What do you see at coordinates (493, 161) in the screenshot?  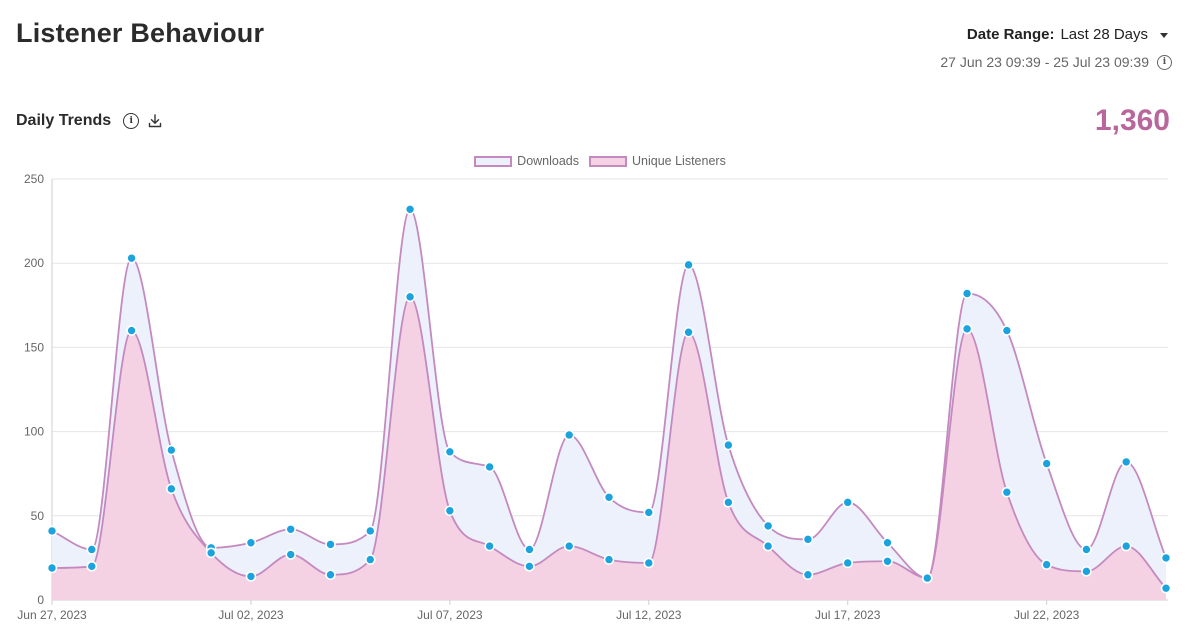 I see `legend-swatch-downloads` at bounding box center [493, 161].